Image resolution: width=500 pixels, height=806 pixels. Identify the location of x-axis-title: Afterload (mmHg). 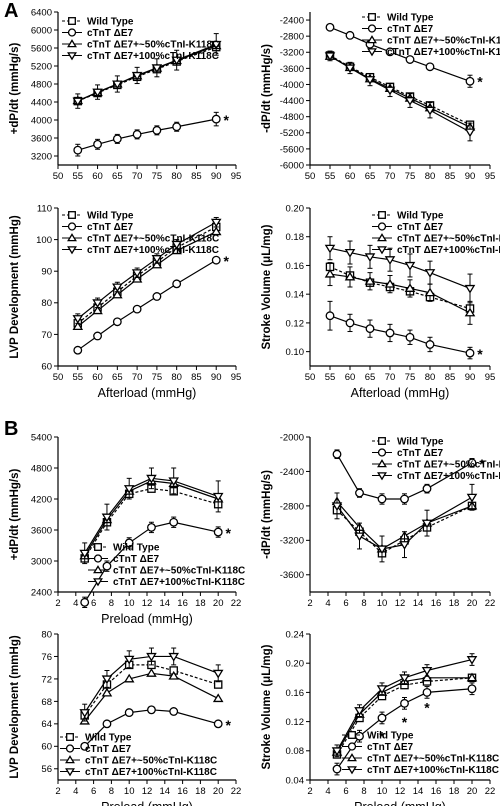
(147, 393).